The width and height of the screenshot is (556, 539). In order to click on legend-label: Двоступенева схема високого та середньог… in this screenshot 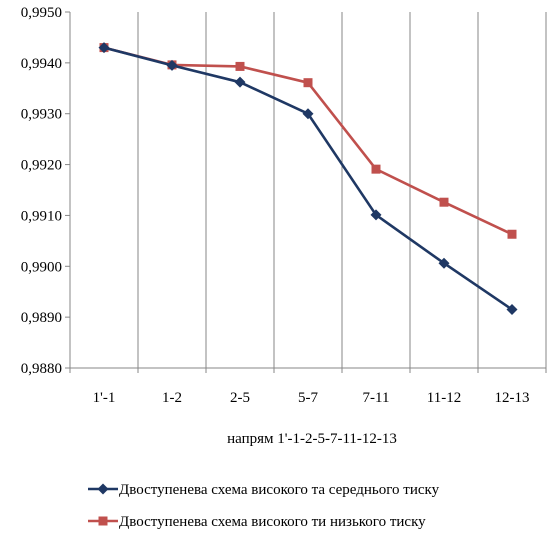, I will do `click(279, 490)`.